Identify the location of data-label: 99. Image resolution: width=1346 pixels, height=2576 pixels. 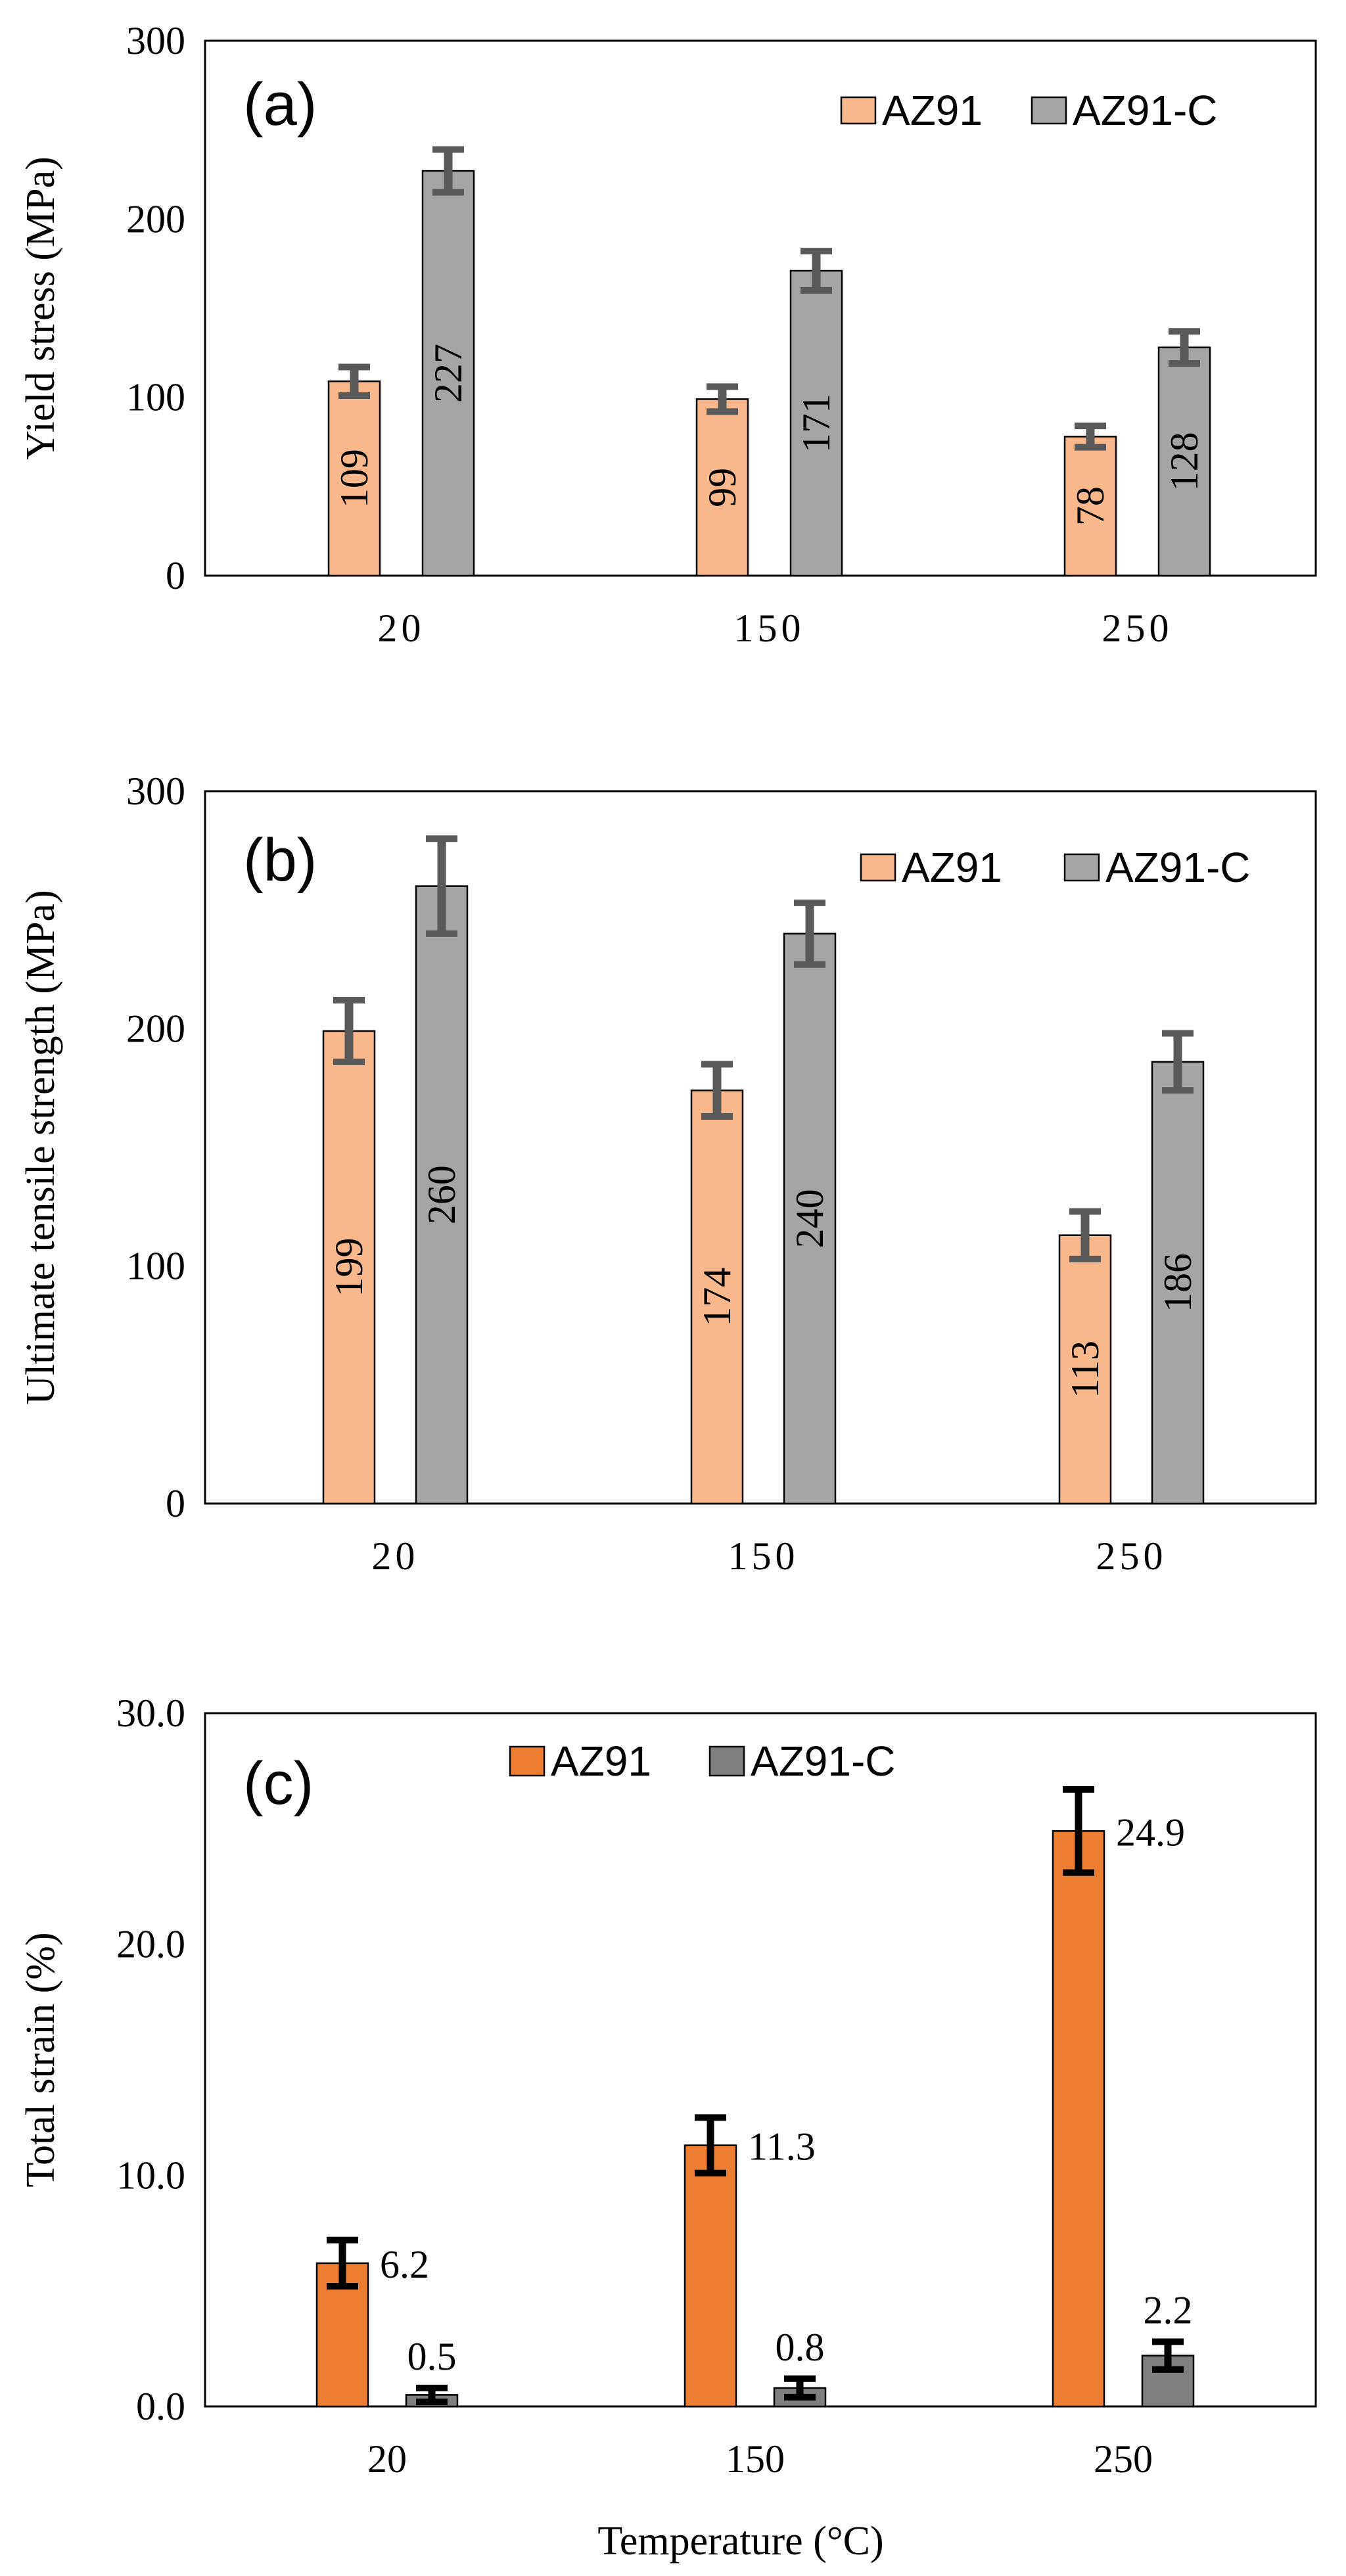
(722, 488).